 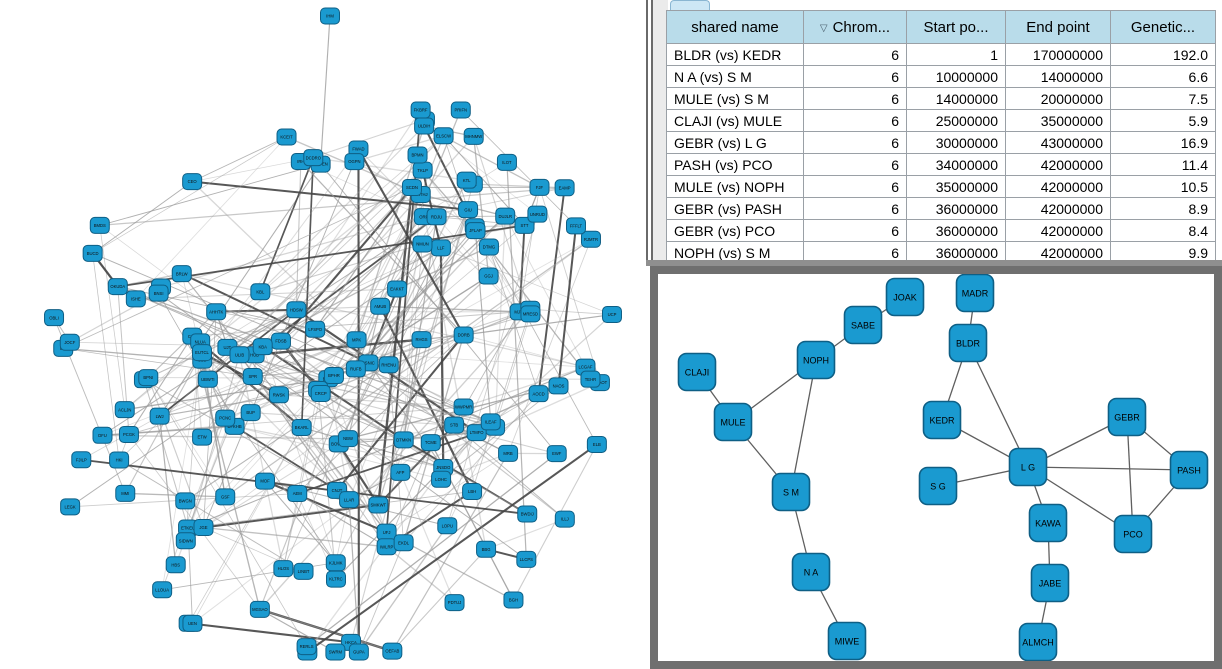 What do you see at coordinates (530, 314) in the screenshot?
I see `overview-node: MRESD` at bounding box center [530, 314].